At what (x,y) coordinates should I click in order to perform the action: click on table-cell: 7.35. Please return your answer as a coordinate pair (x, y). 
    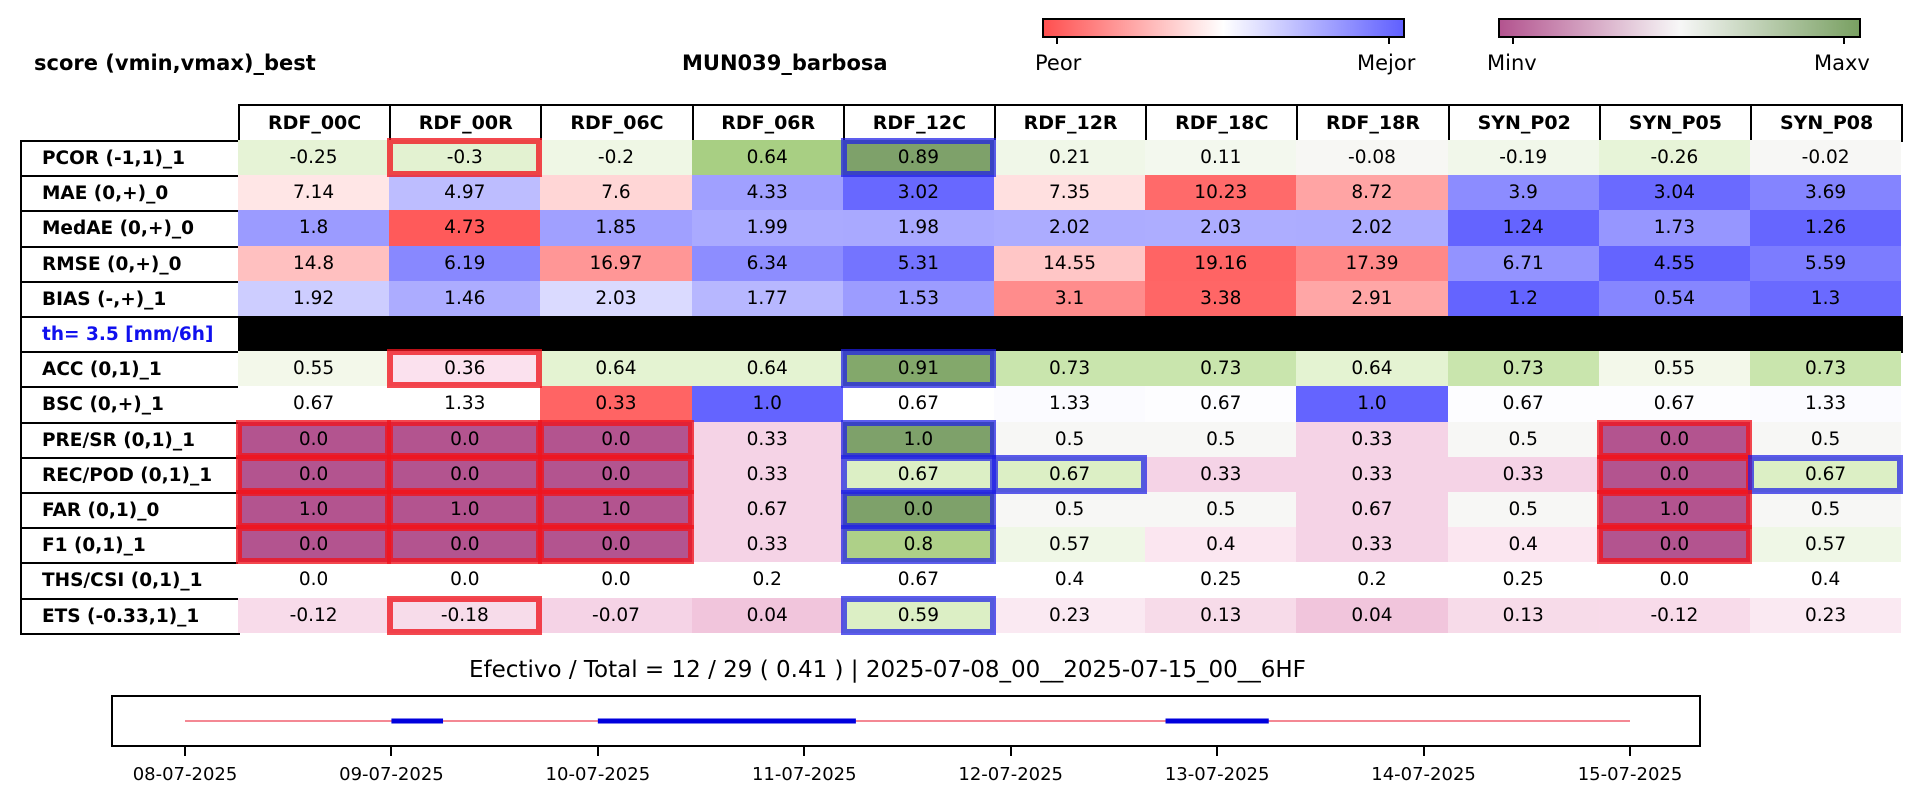
    Looking at the image, I should click on (1070, 193).